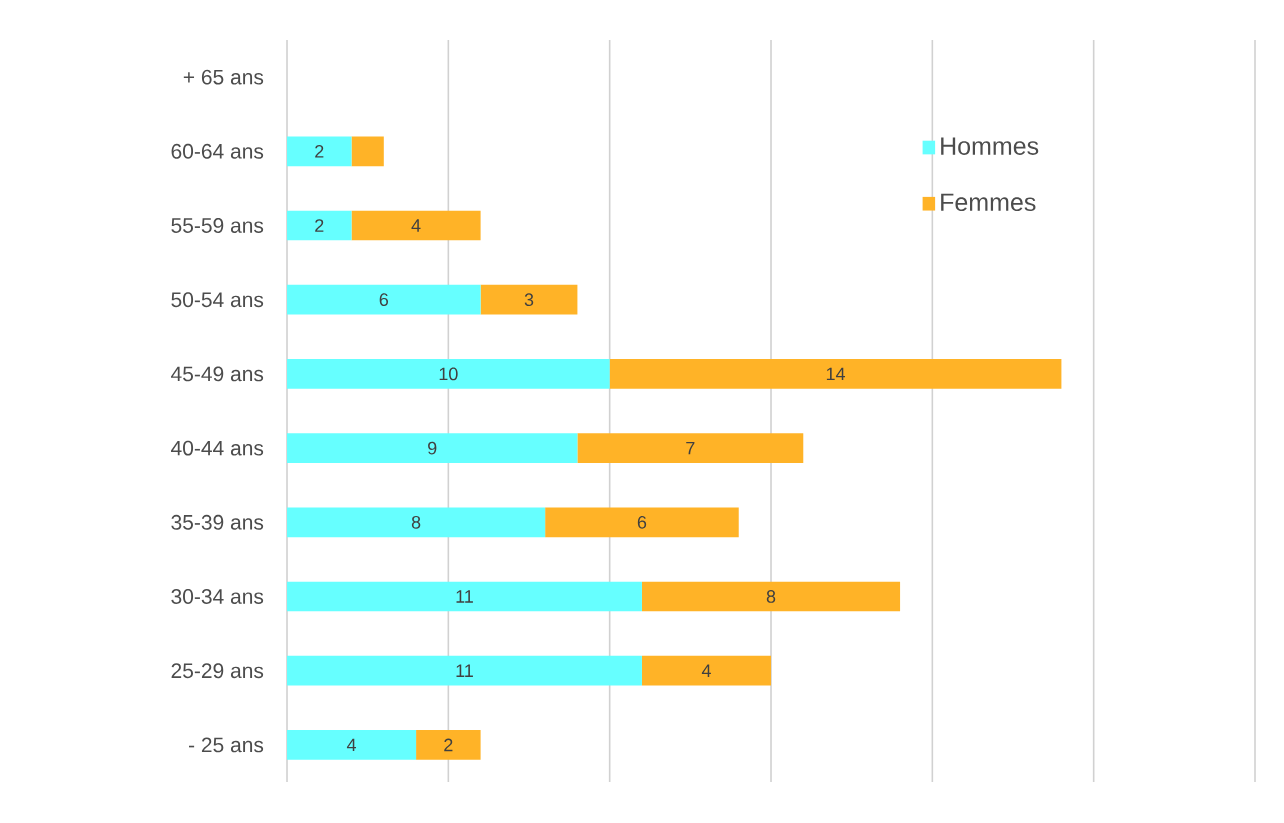 This screenshot has height=823, width=1284. I want to click on data-label: 3, so click(529, 300).